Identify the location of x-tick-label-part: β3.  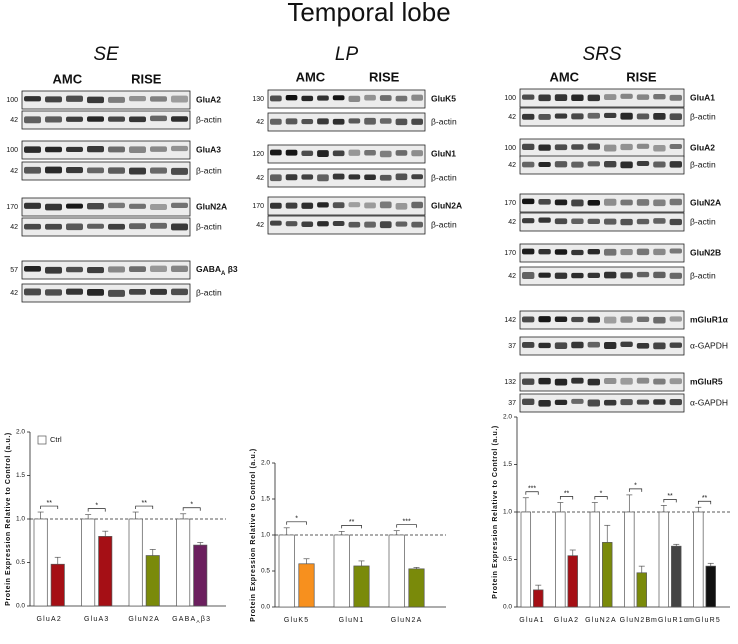
(206, 619).